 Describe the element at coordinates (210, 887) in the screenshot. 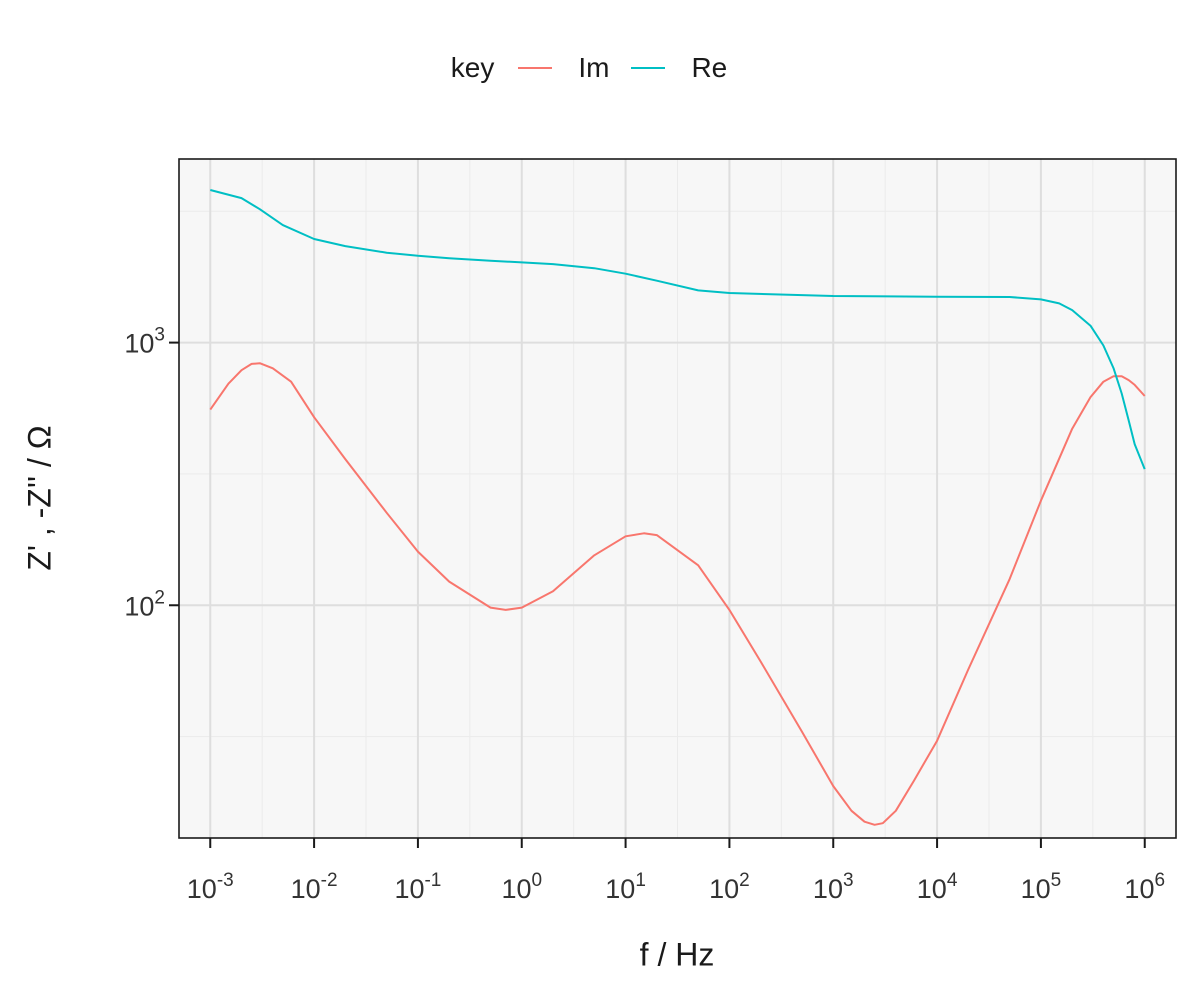

I see `x-tick-label: 10⁻³` at that location.